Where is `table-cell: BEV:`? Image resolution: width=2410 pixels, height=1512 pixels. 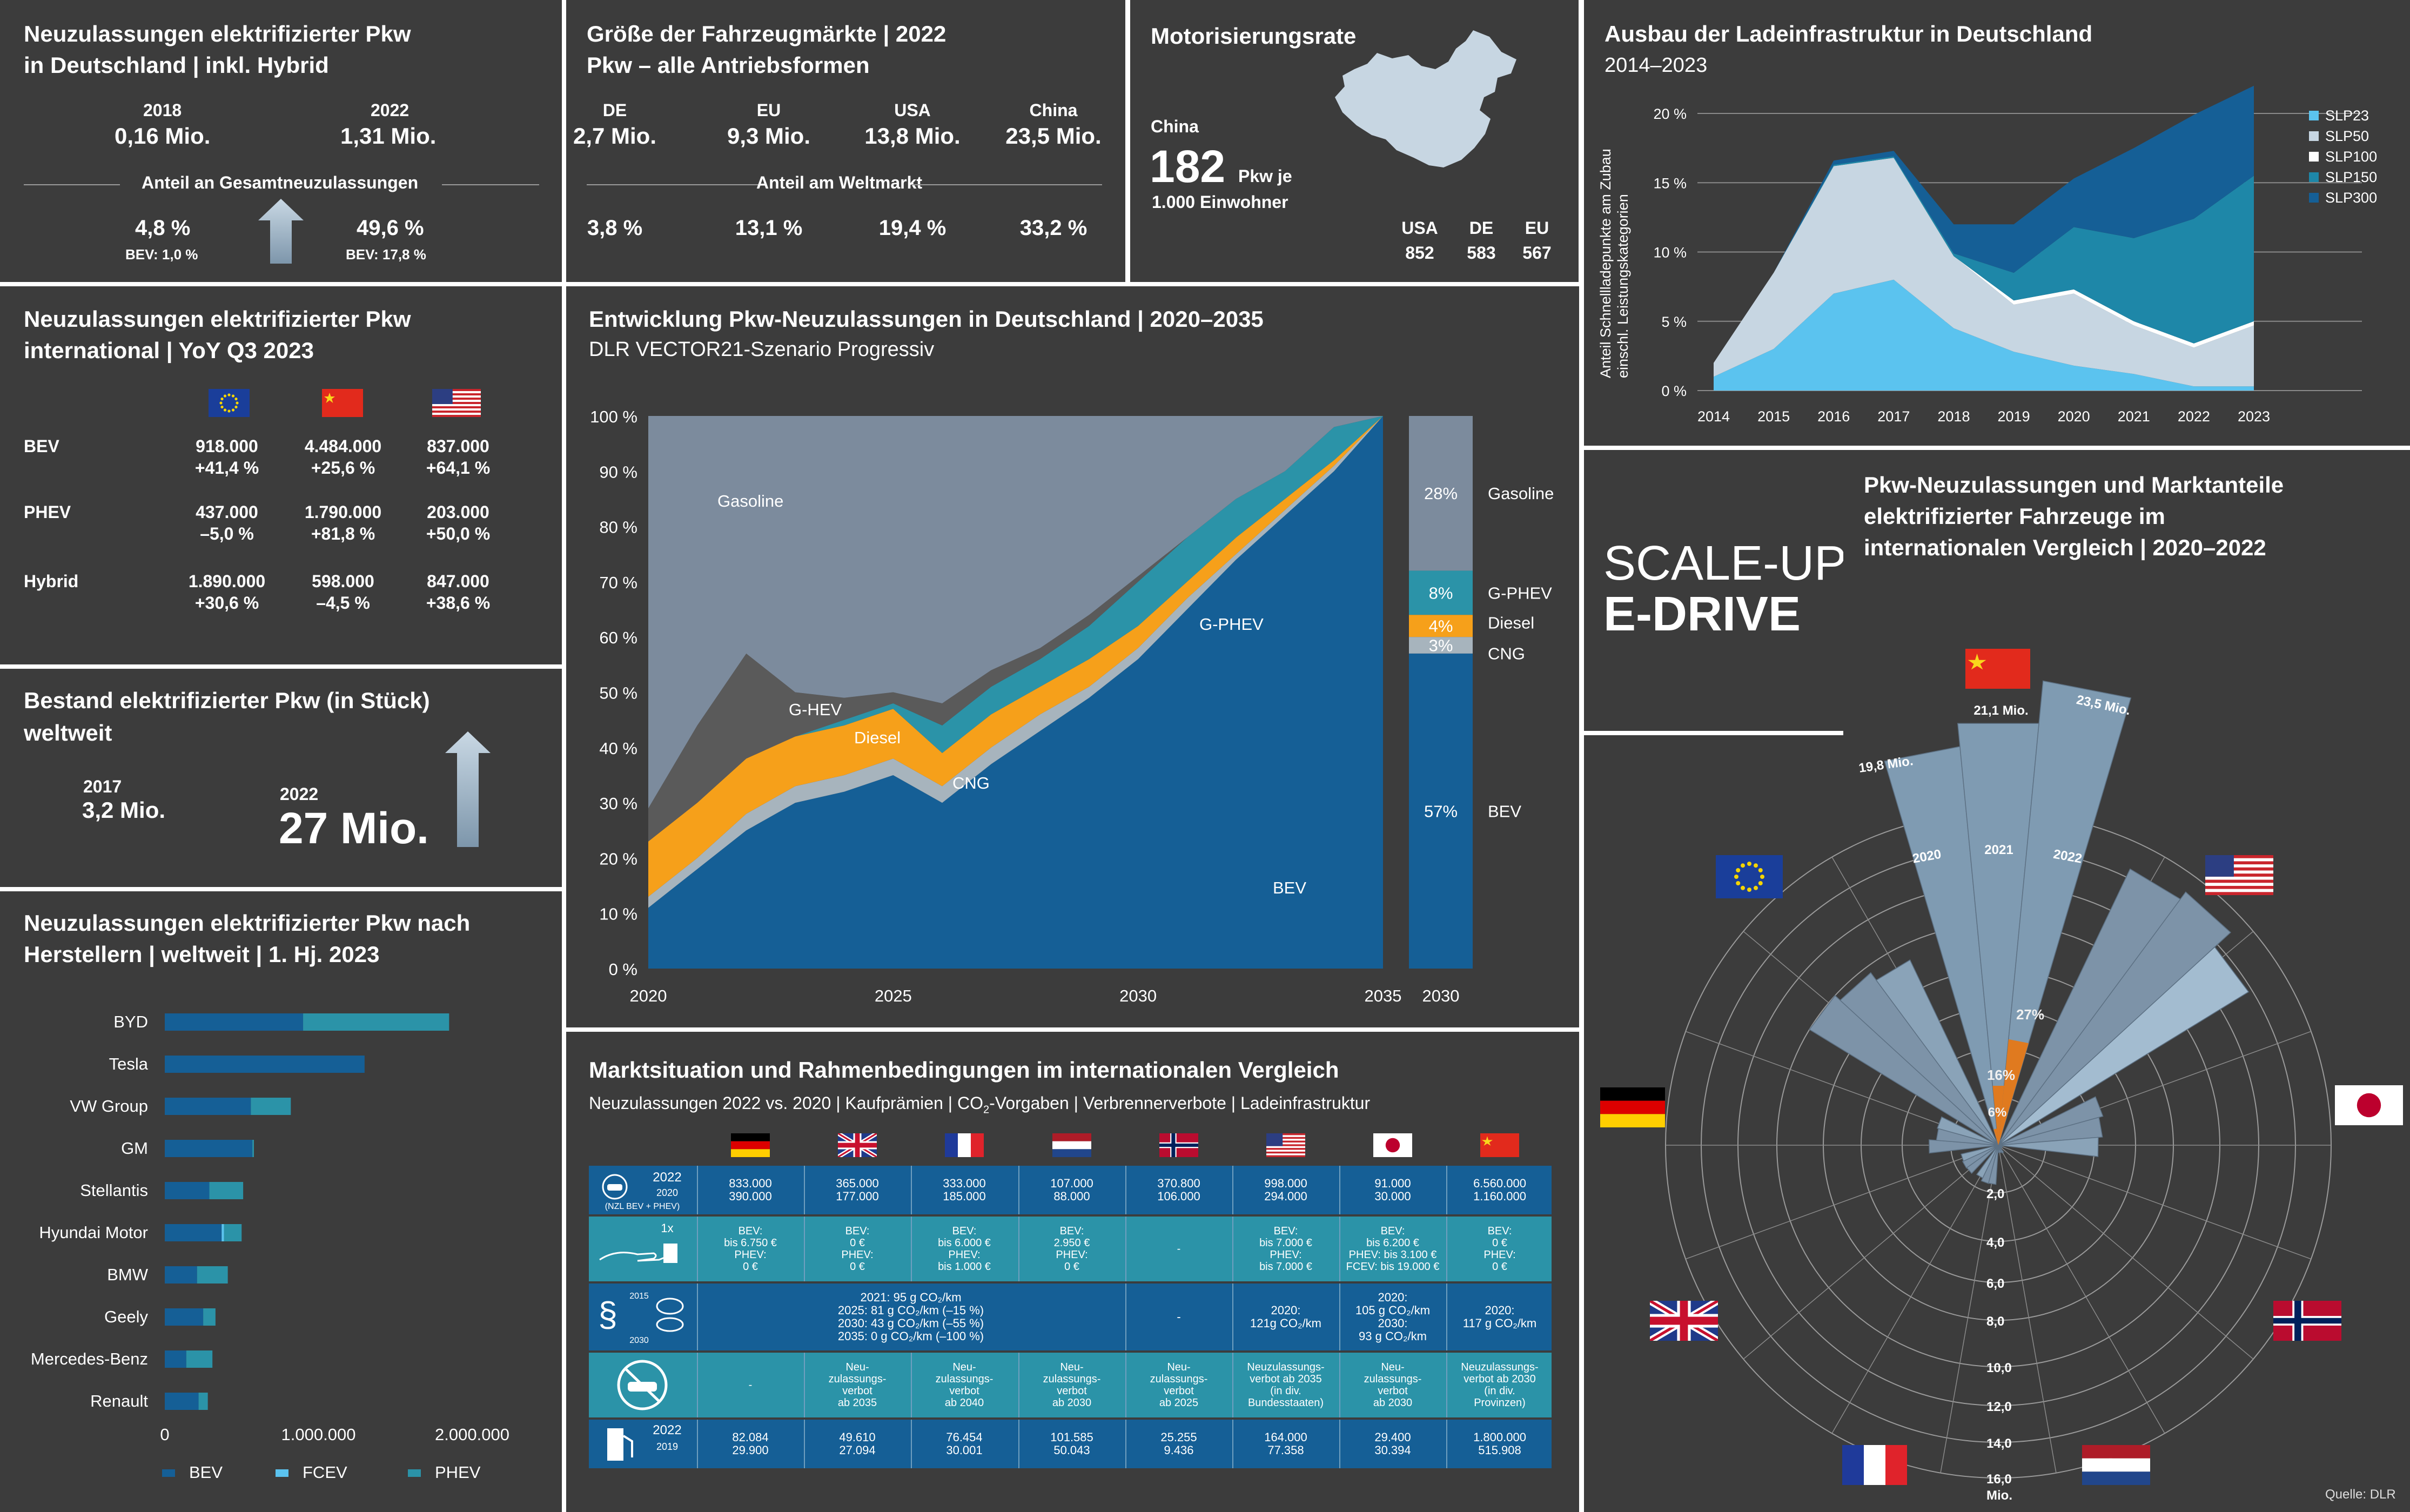
table-cell: BEV: is located at coordinates (1392, 1231).